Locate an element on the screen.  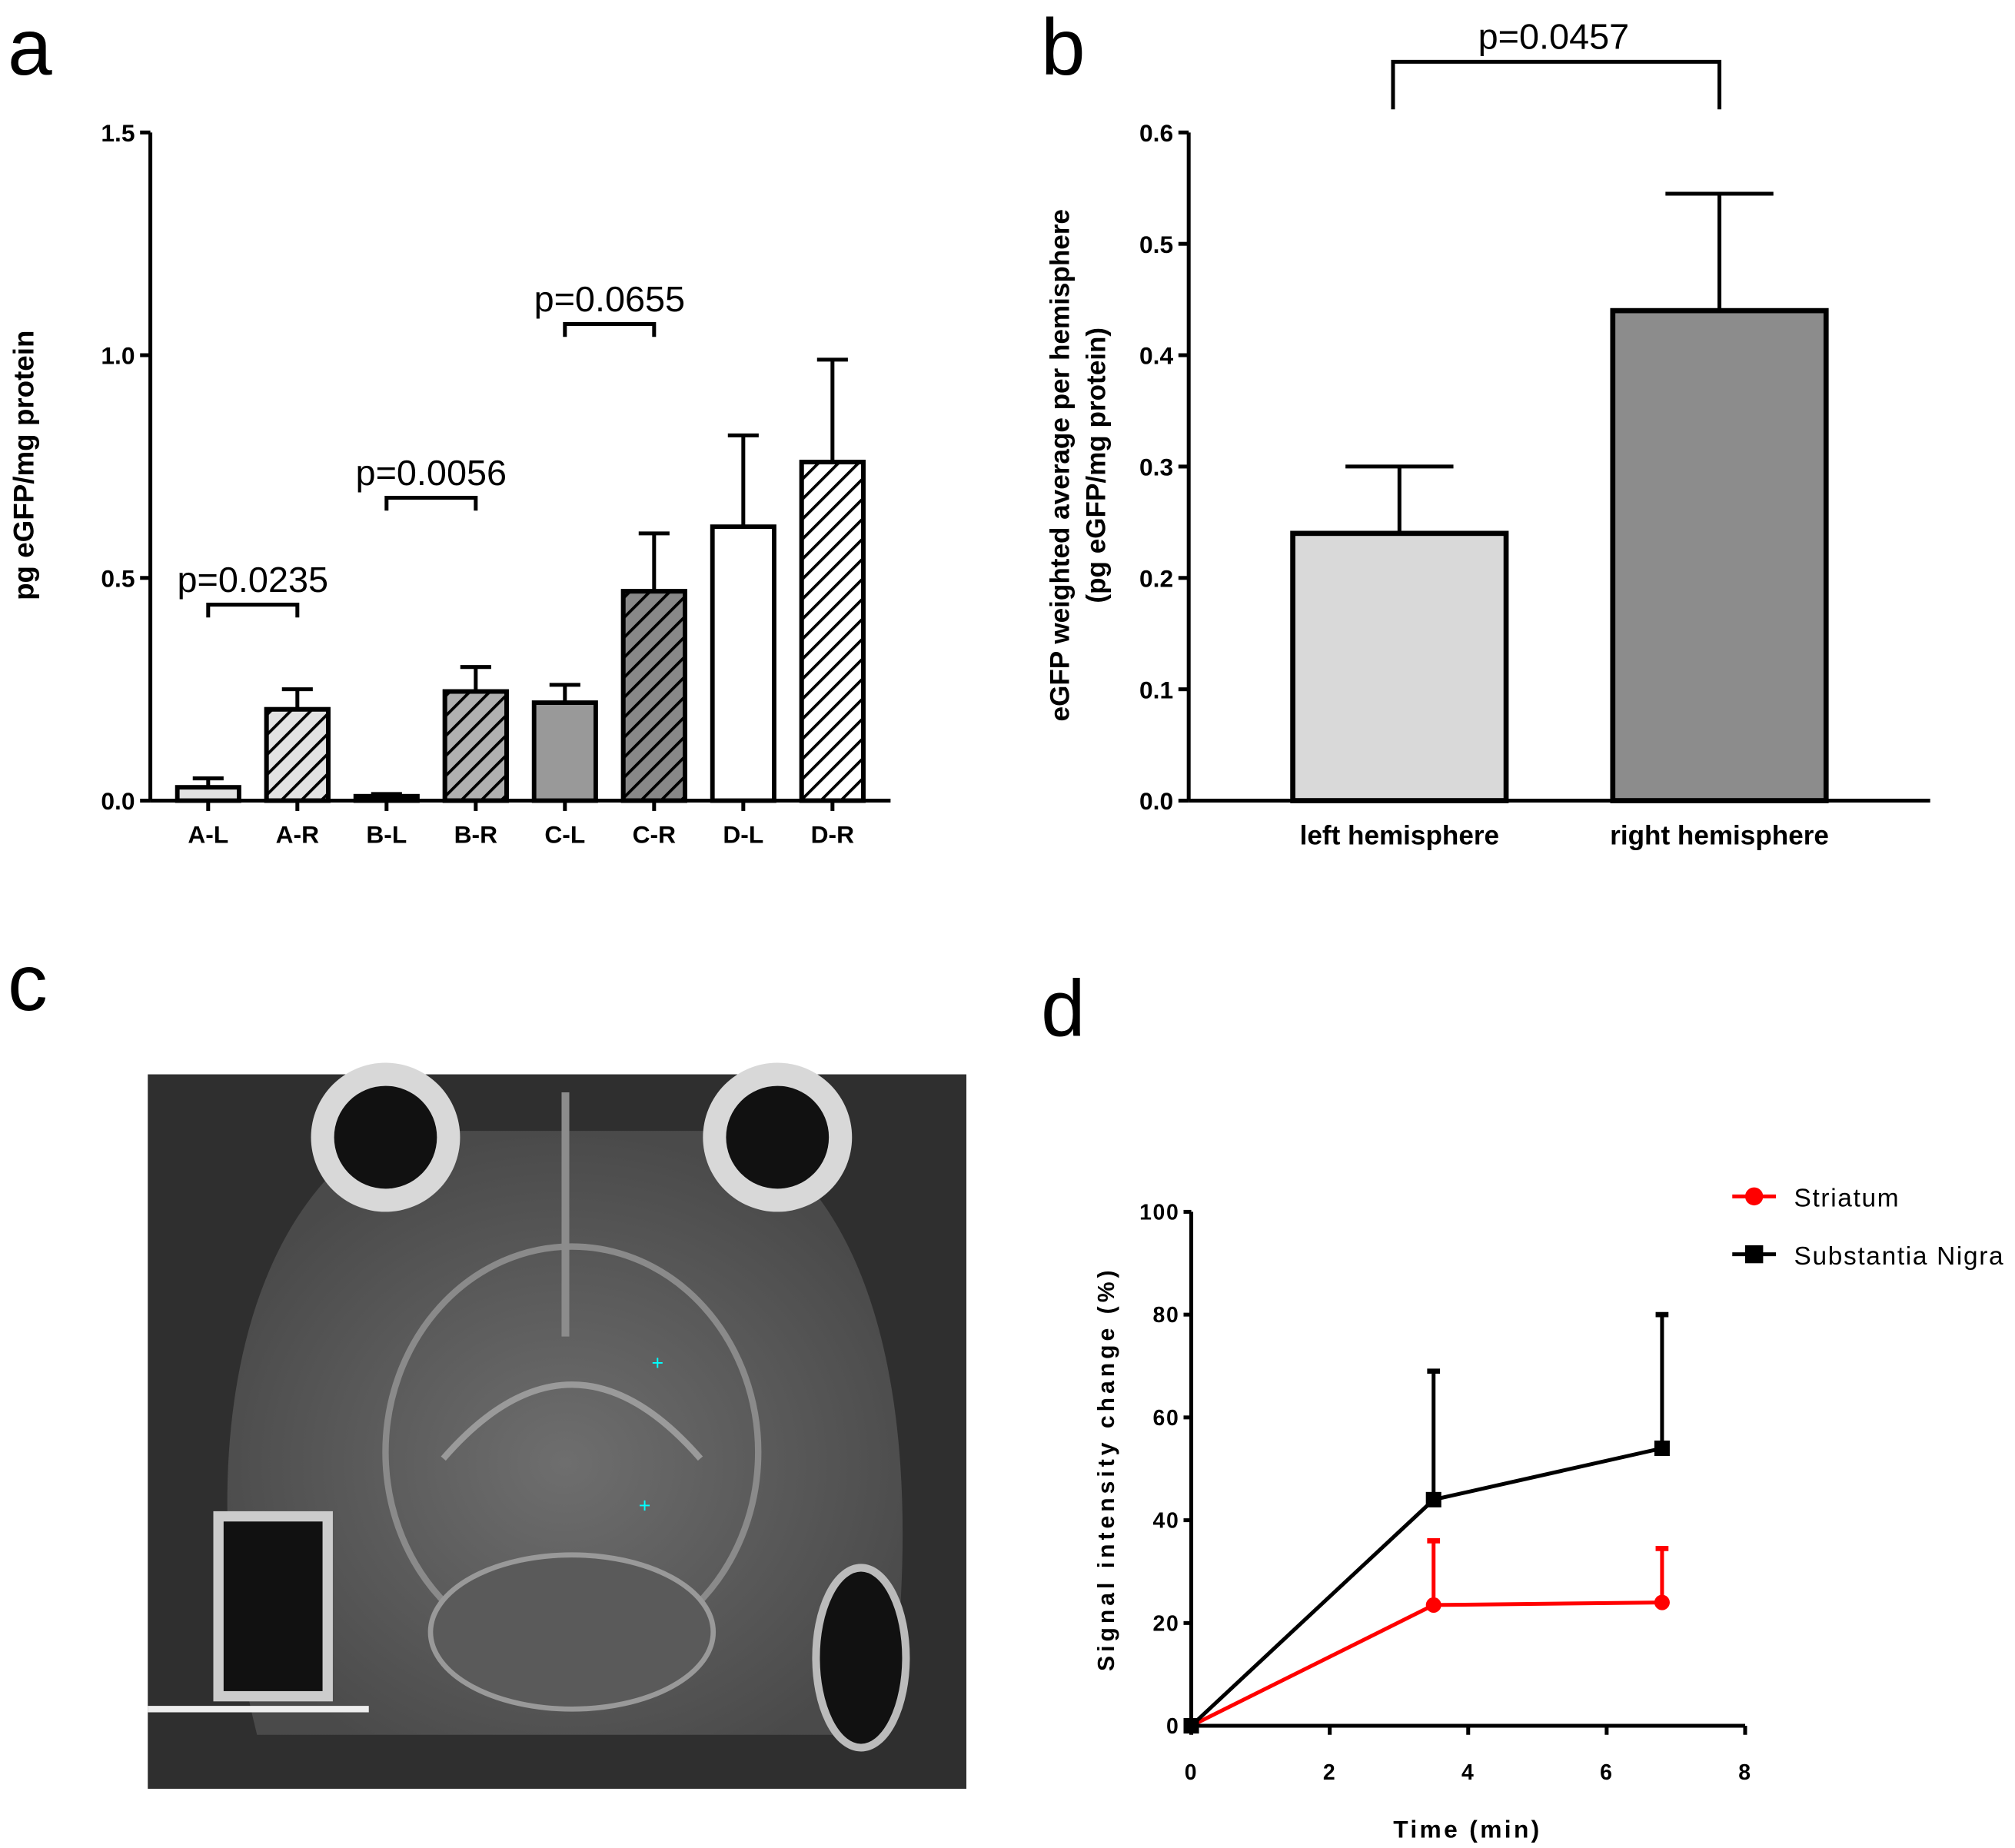
chart-b-ylabel-2: (pg eGFP/mg protein) is located at coordinates (1097, 465).